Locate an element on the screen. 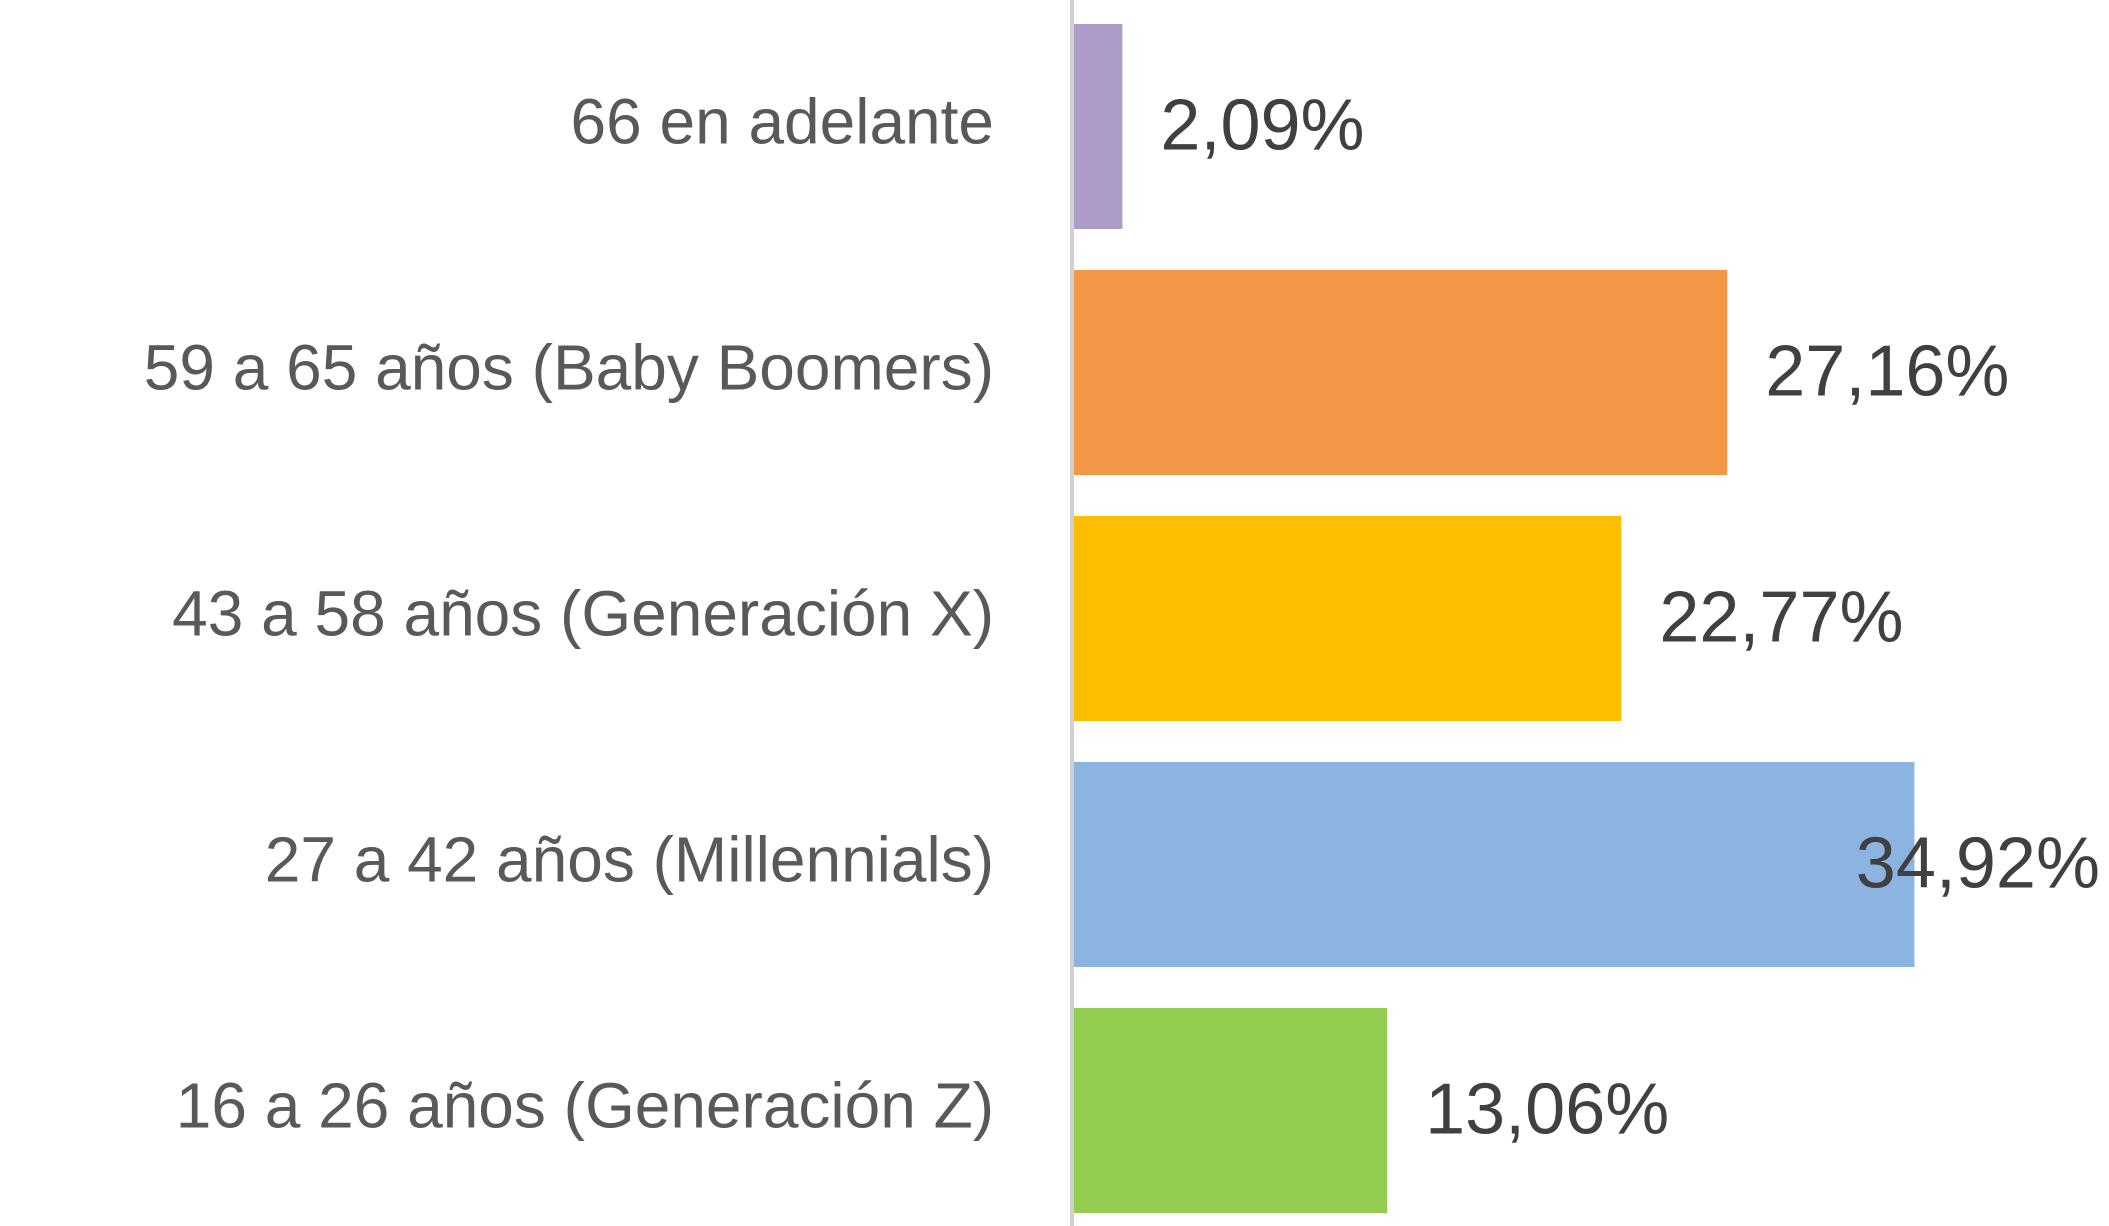 Image resolution: width=2109 pixels, height=1226 pixels. value-label: 27,16% is located at coordinates (1887, 372).